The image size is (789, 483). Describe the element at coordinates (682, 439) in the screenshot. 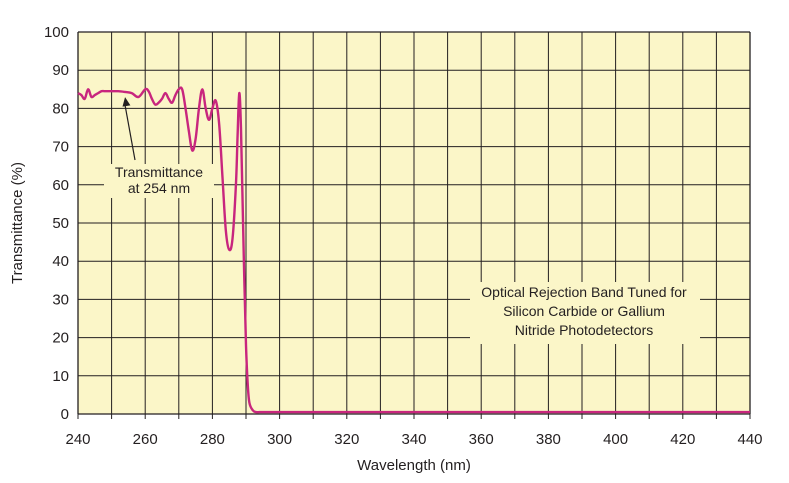

I see `x-tick-label: 420` at that location.